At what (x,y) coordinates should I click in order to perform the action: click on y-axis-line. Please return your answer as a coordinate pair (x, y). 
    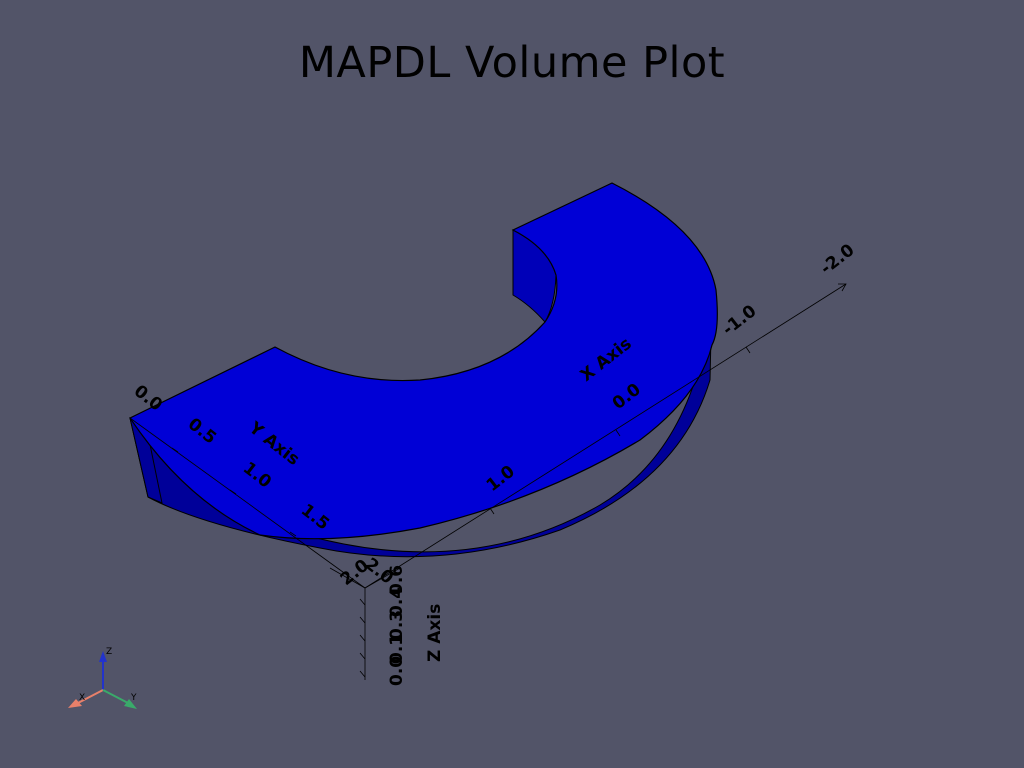
    Looking at the image, I should click on (247, 503).